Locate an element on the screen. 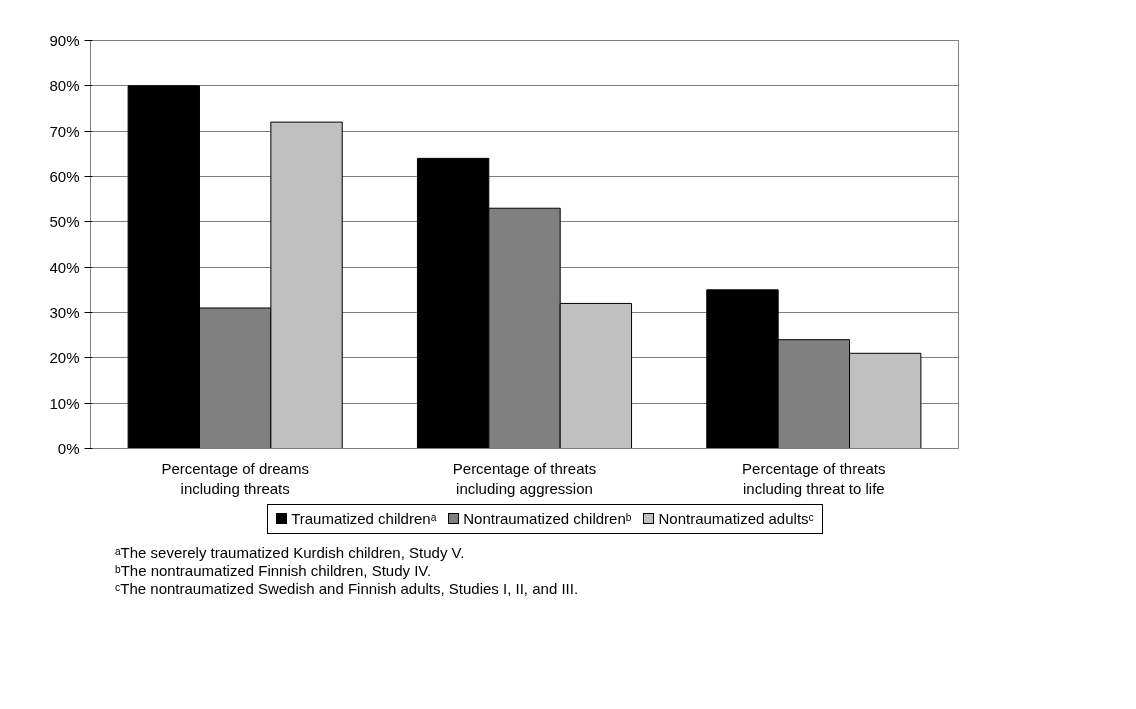 This screenshot has width=1136, height=709. legend-label: Traumatized childrenᵃ is located at coordinates (363, 519).